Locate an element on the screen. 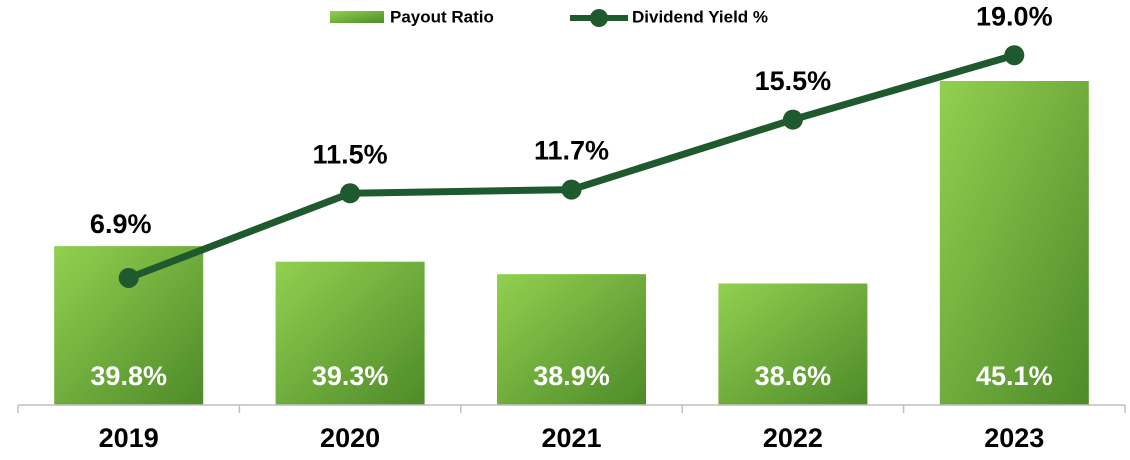  legend-marker is located at coordinates (599, 18).